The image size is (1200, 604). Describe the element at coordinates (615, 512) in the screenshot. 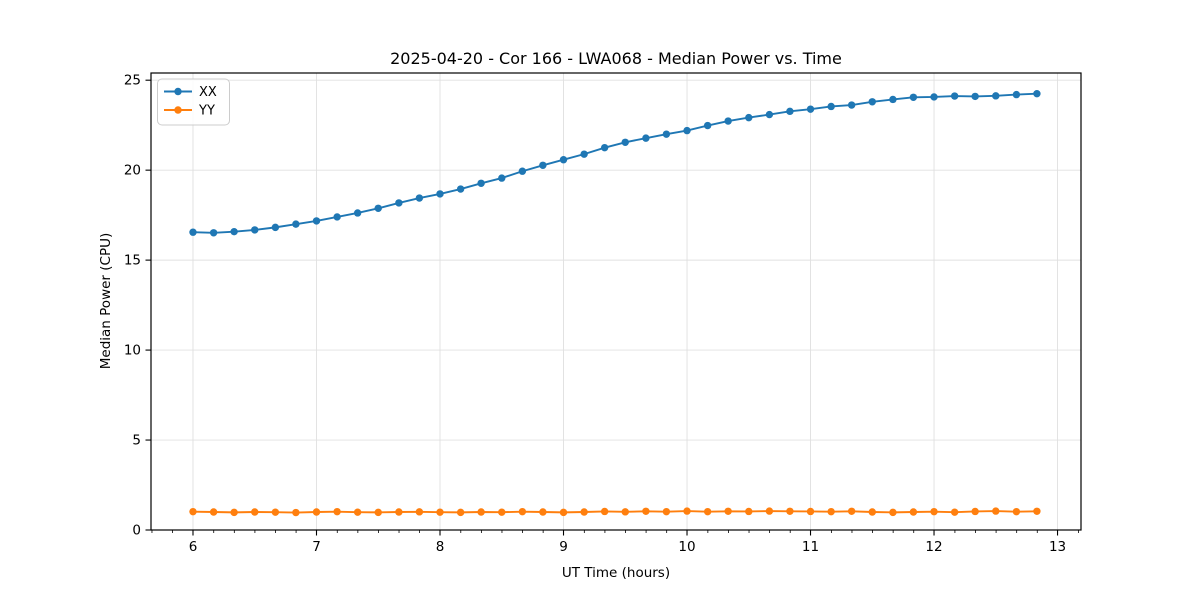

I see `series-YY` at that location.